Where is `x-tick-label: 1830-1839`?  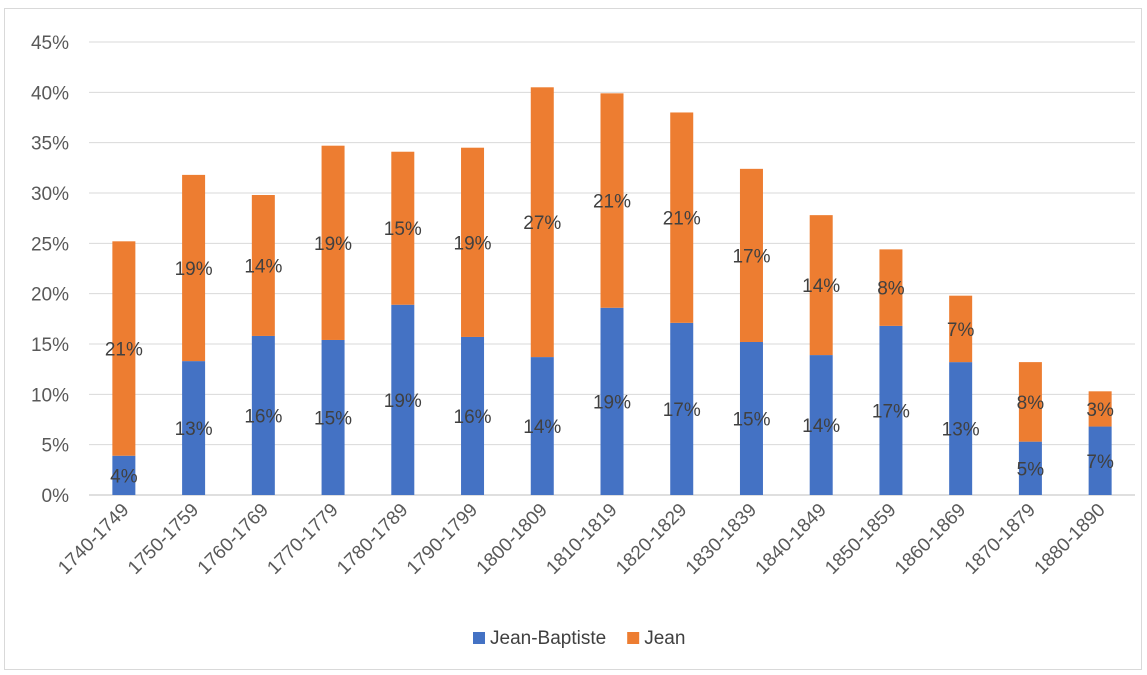 x-tick-label: 1830-1839 is located at coordinates (721, 539).